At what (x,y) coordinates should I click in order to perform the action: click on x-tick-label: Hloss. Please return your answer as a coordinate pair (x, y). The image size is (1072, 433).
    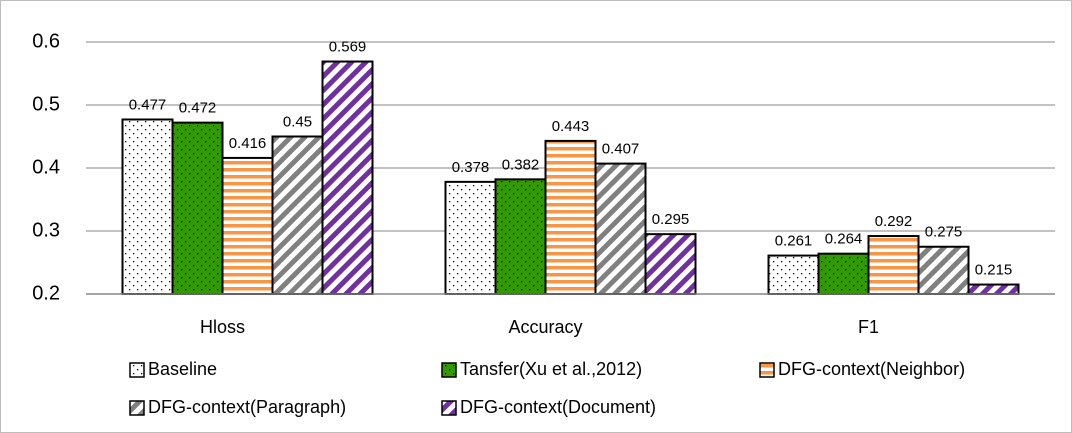
    Looking at the image, I should click on (222, 327).